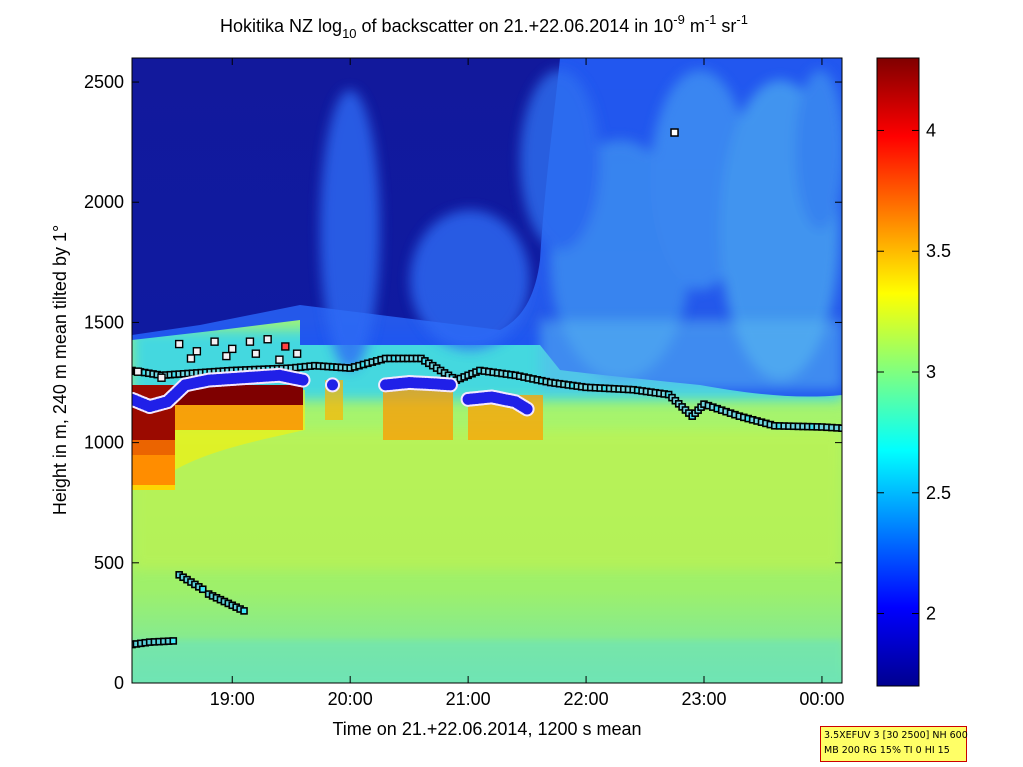 This screenshot has height=767, width=1023. Describe the element at coordinates (486, 729) in the screenshot. I see `x-axis-label: Time on 21.+22.06.2014, 1200 s mean` at that location.